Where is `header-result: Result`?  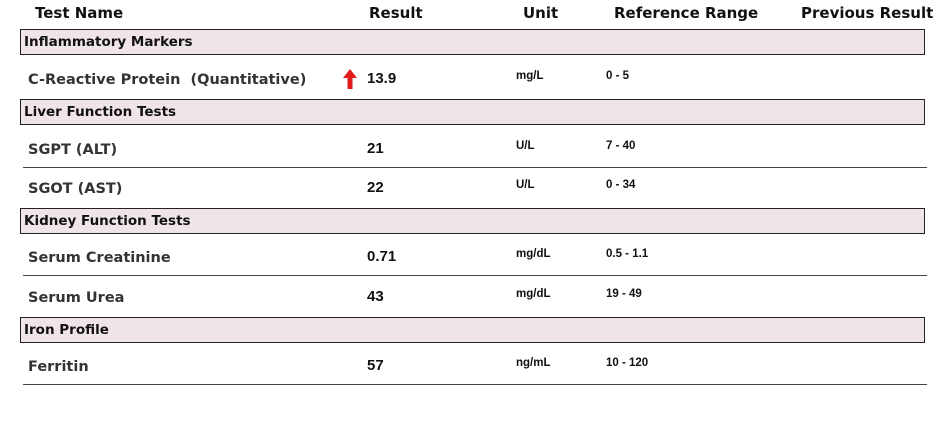
header-result: Result is located at coordinates (396, 13).